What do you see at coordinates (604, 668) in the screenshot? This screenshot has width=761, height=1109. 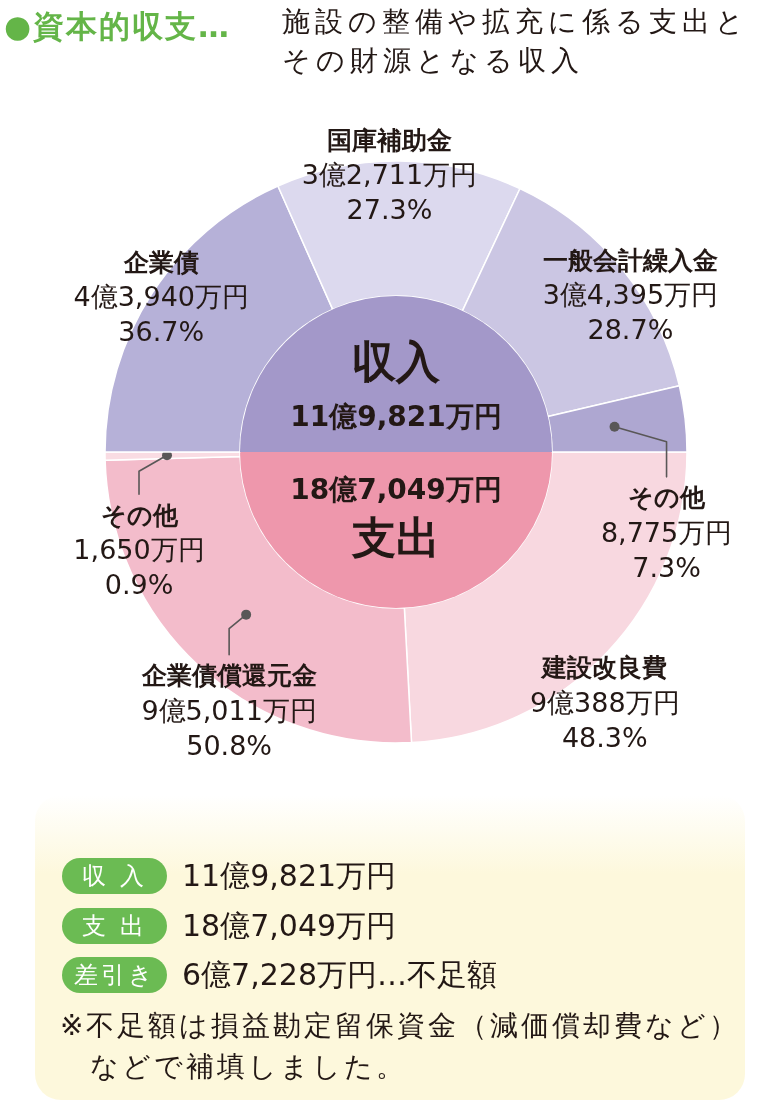 I see `slice-label: 建設改良費` at bounding box center [604, 668].